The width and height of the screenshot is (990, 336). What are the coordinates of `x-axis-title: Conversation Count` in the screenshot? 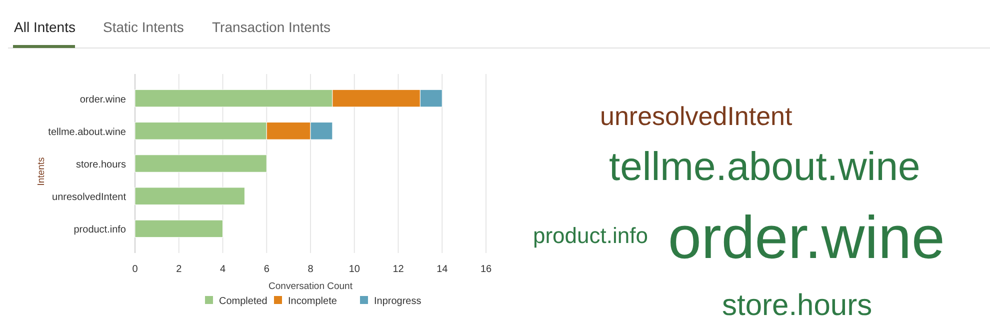 It's located at (310, 286).